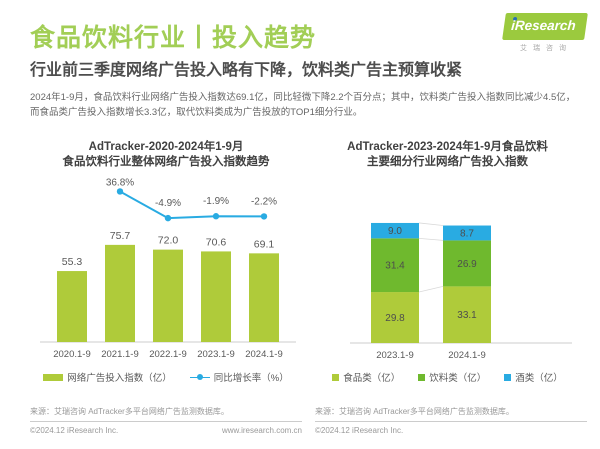 The height and width of the screenshot is (449, 600). What do you see at coordinates (72, 262) in the screenshot?
I see `bar-value-label: 55.3` at bounding box center [72, 262].